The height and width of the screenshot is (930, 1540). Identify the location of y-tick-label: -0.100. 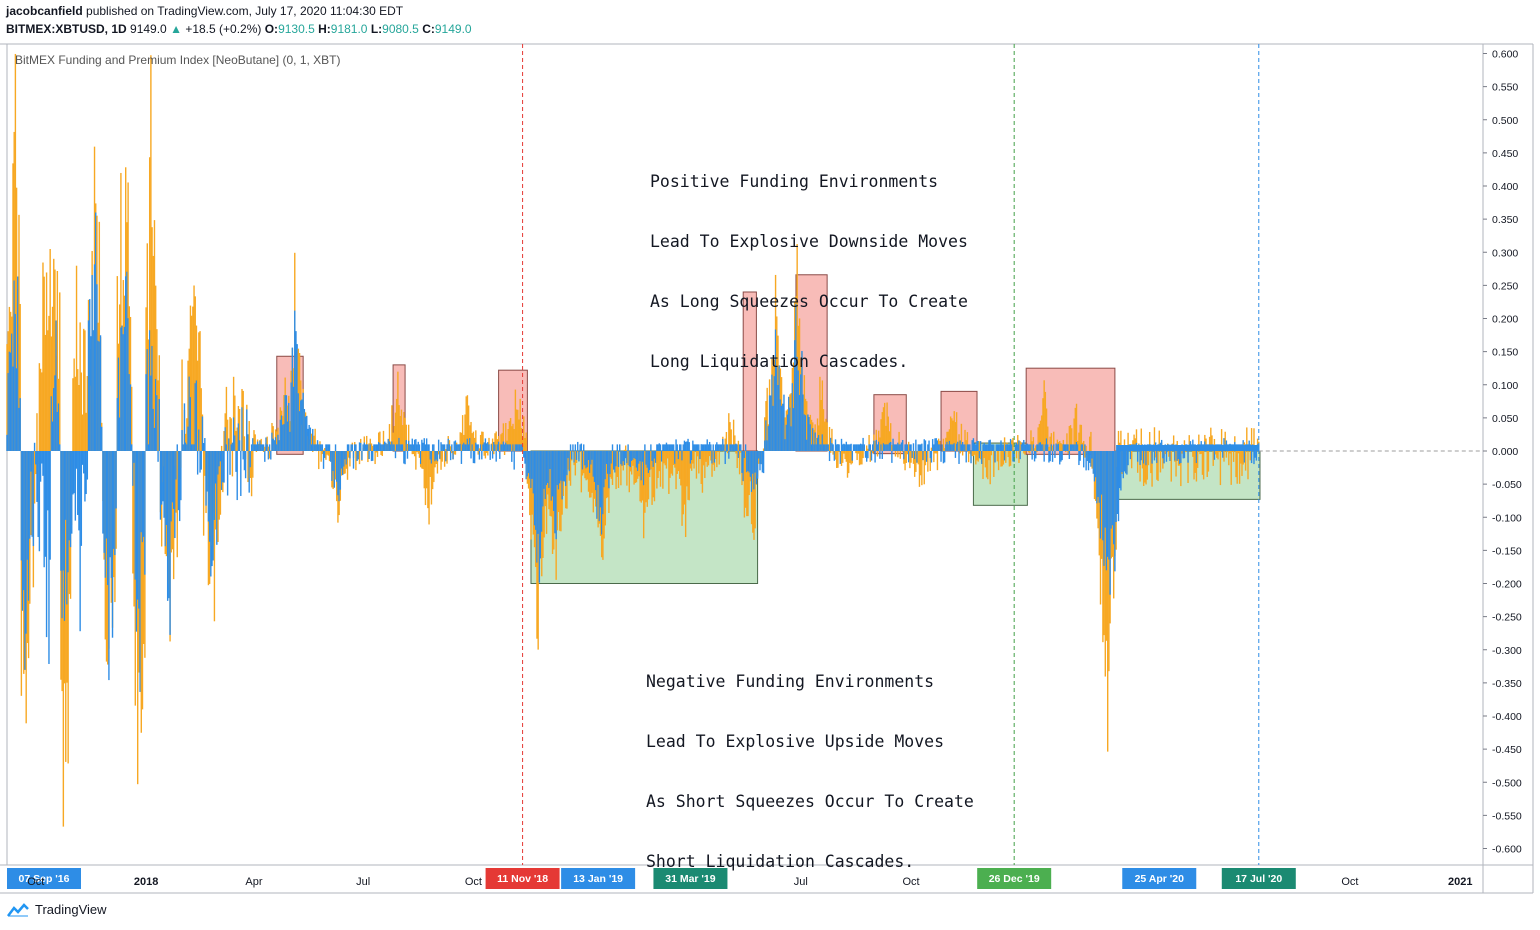
(1507, 518).